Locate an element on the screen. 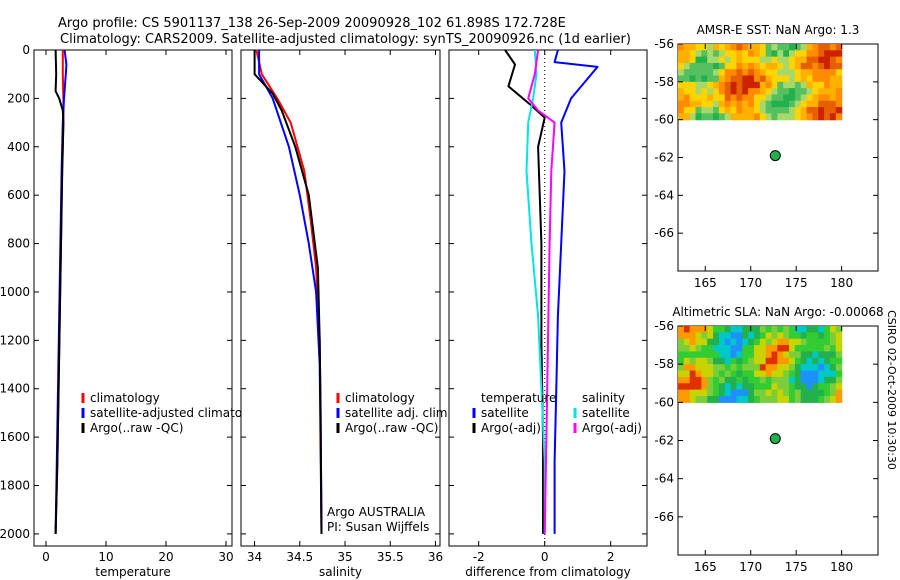  y-tick-label: -60 is located at coordinates (664, 402).